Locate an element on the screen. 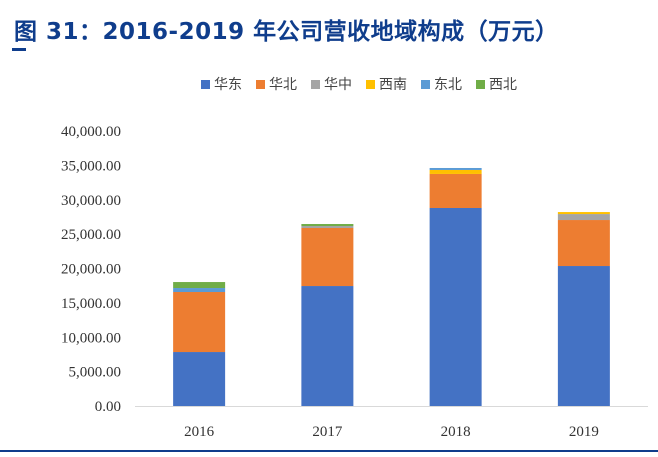 This screenshot has width=658, height=457. x-tick-label: 2019 is located at coordinates (584, 432).